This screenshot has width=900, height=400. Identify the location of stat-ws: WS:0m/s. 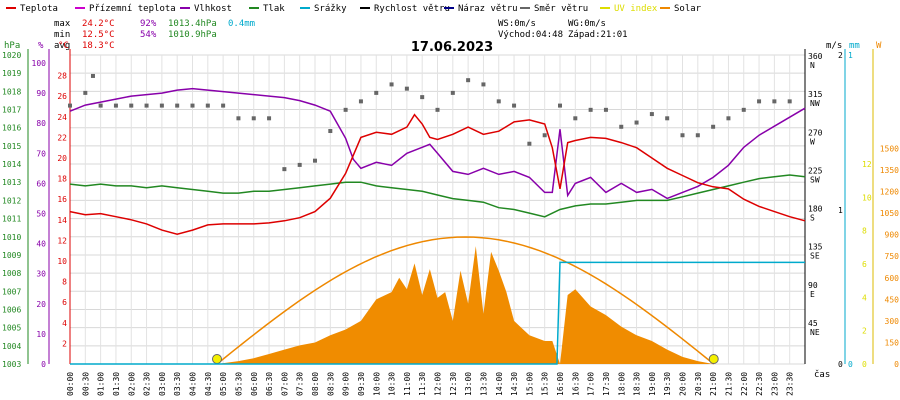
(517, 24).